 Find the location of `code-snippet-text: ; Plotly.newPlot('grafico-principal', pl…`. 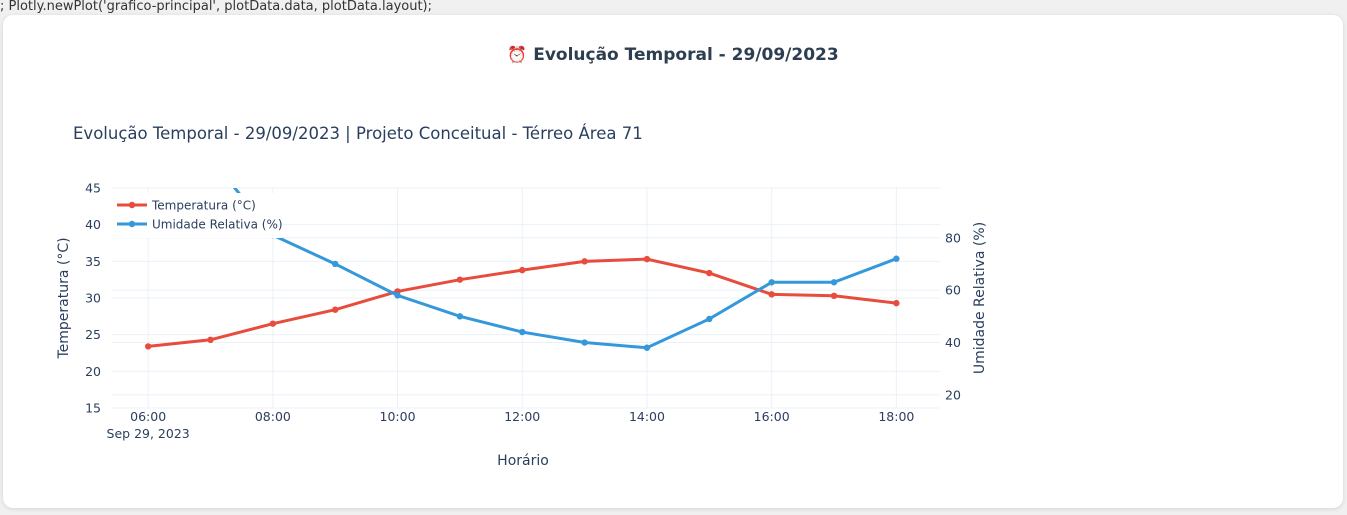

code-snippet-text: ; Plotly.newPlot('grafico-principal', pl… is located at coordinates (216, 7).